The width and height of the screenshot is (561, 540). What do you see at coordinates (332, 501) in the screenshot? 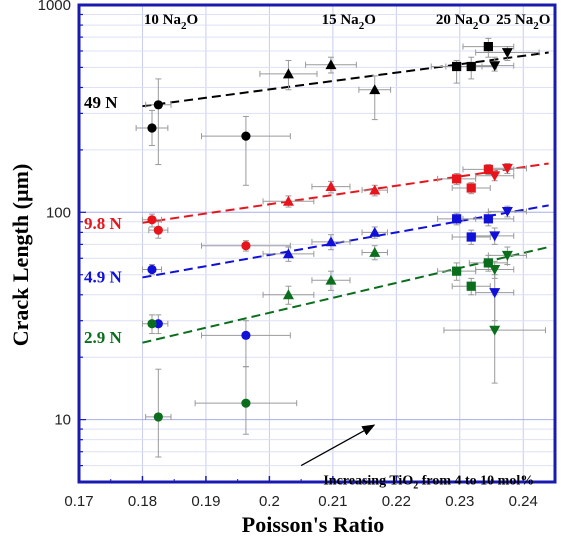
I see `x-tick-label: 0.21` at bounding box center [332, 501].